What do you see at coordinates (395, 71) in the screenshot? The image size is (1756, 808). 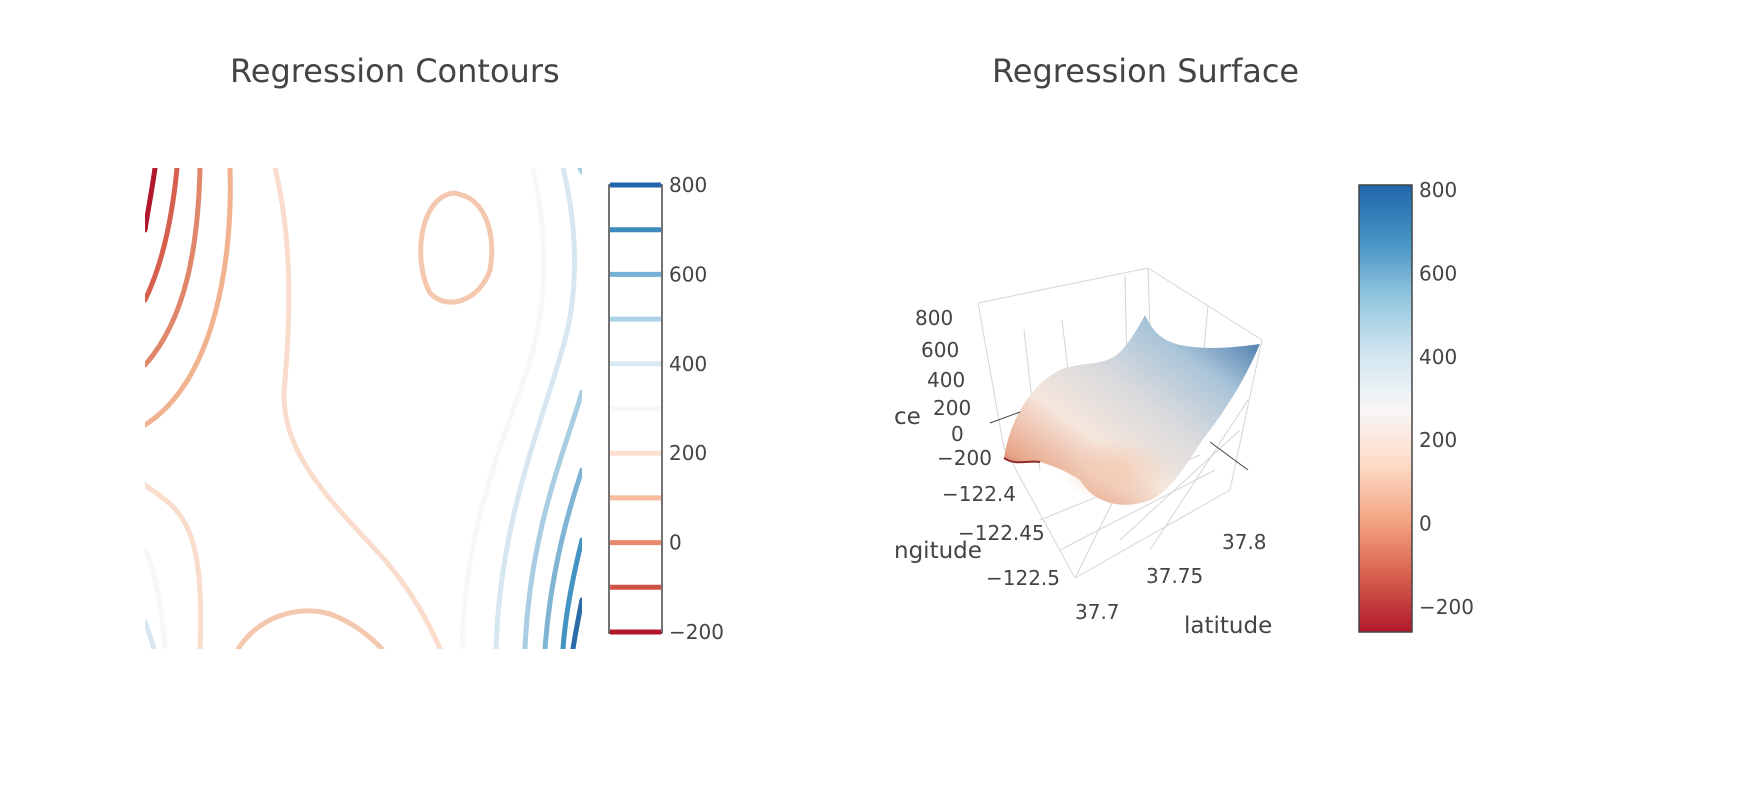 I see `contour-title: Regression Contours` at bounding box center [395, 71].